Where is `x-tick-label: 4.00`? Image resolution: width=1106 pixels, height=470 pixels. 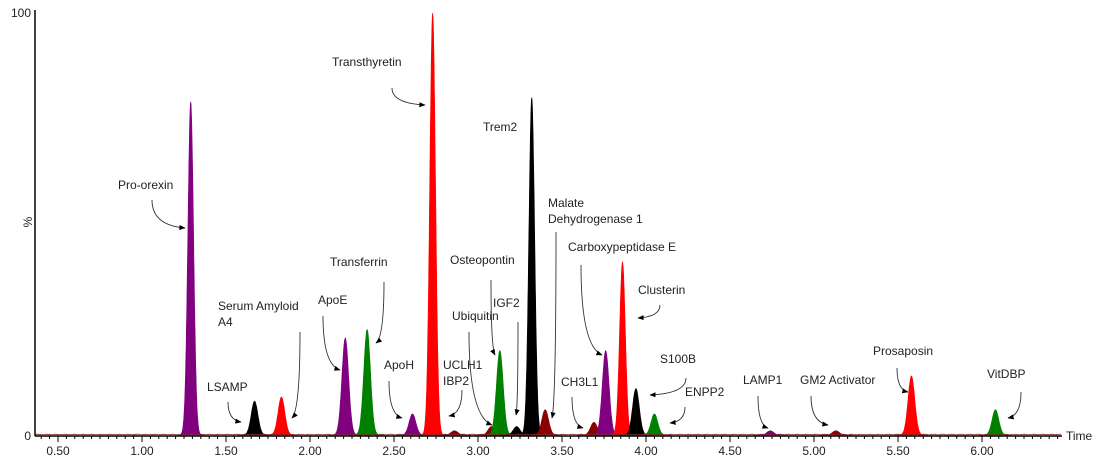 x-tick-label: 4.00 is located at coordinates (646, 451).